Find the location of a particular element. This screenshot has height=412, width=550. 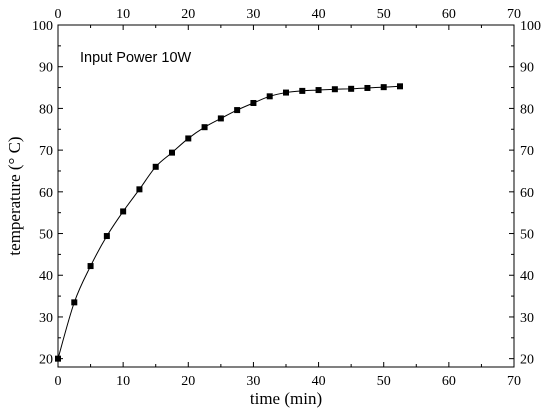

y-tick-label-left: 80 is located at coordinates (46, 109).